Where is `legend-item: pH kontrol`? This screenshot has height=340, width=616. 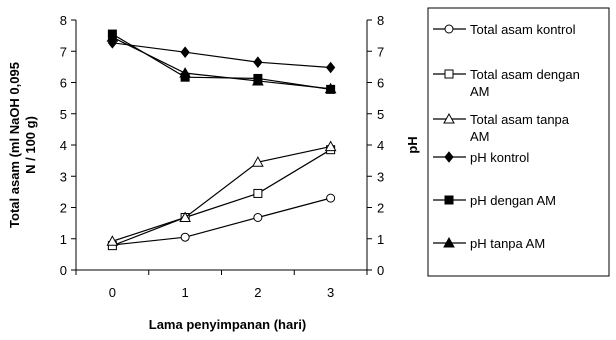 legend-item: pH kontrol is located at coordinates (481, 157).